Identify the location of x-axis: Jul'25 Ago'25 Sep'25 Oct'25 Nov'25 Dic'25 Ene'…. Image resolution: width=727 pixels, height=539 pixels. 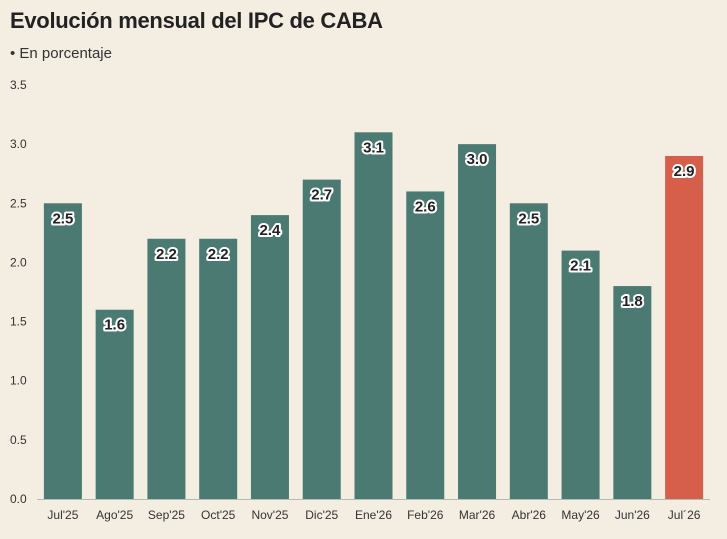
(373, 510).